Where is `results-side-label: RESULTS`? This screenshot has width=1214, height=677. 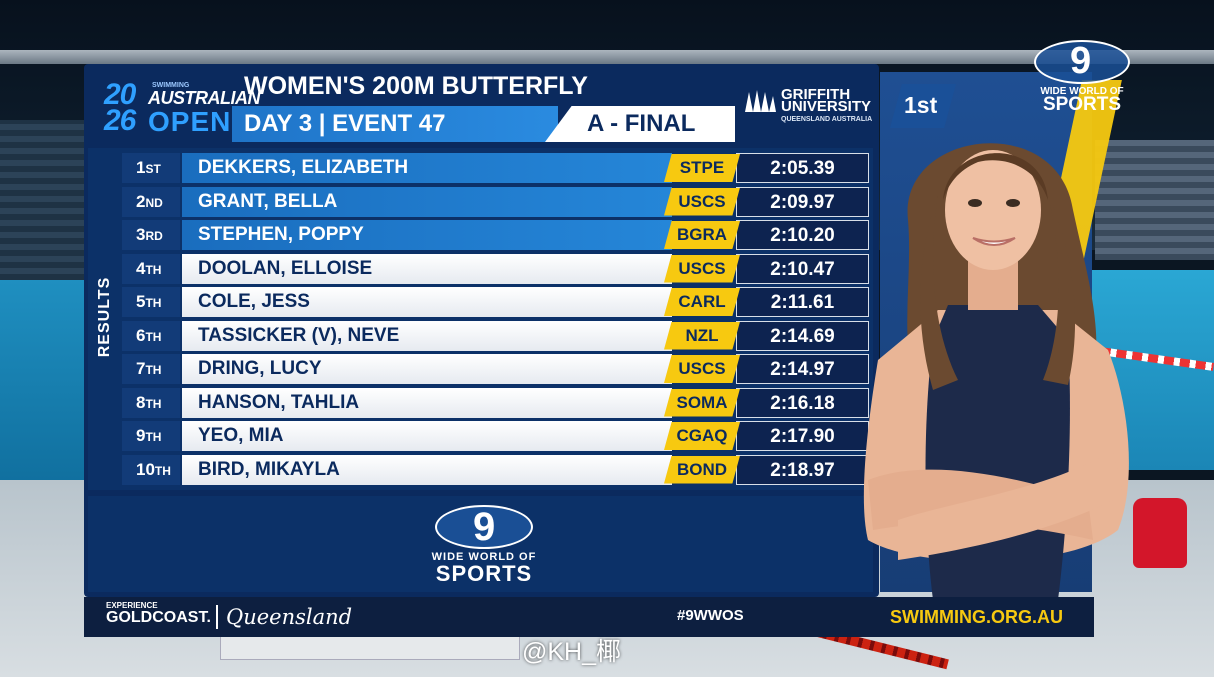
results-side-label: RESULTS is located at coordinates (105, 317).